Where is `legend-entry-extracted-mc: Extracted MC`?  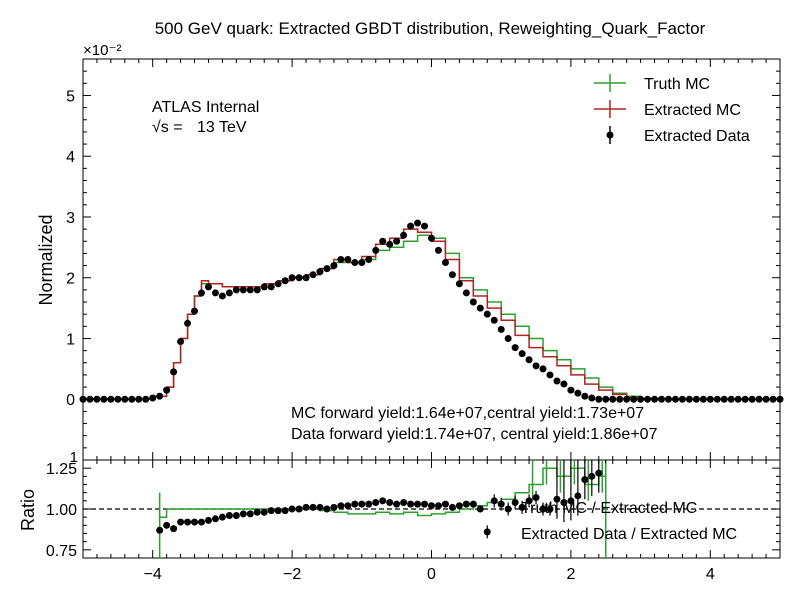
legend-entry-extracted-mc: Extracted MC is located at coordinates (667, 109).